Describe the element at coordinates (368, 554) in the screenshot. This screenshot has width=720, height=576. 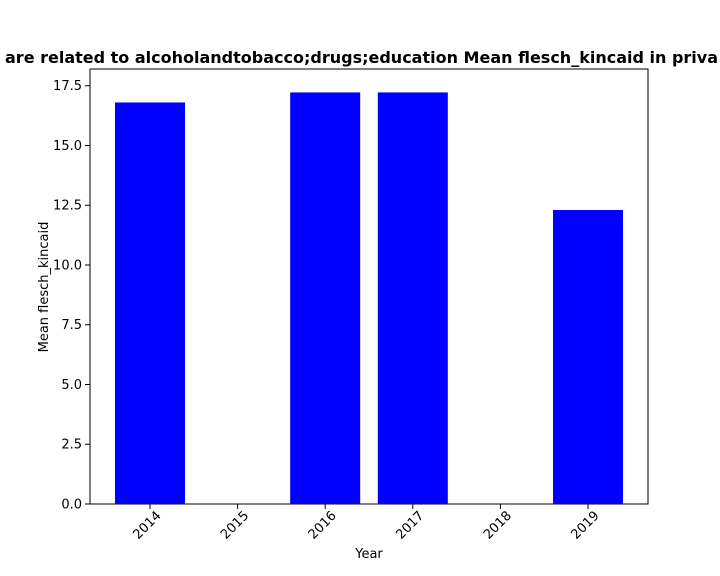
I see `x-axis-label: Year` at that location.